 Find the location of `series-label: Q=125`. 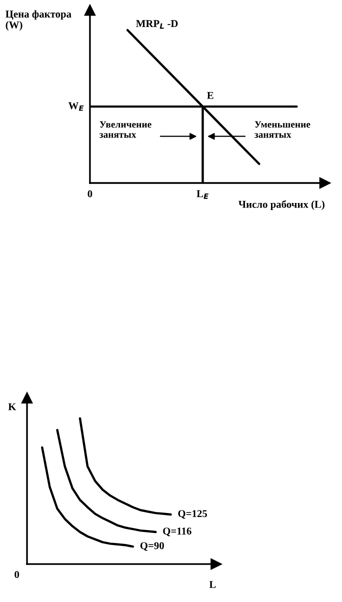

series-label: Q=125 is located at coordinates (192, 514).